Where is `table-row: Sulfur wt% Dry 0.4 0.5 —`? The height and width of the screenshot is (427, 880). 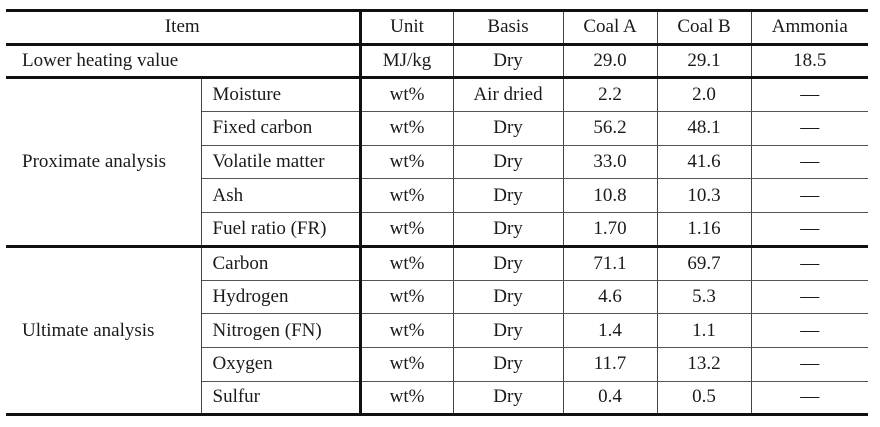 table-row: Sulfur wt% Dry 0.4 0.5 — is located at coordinates (437, 398).